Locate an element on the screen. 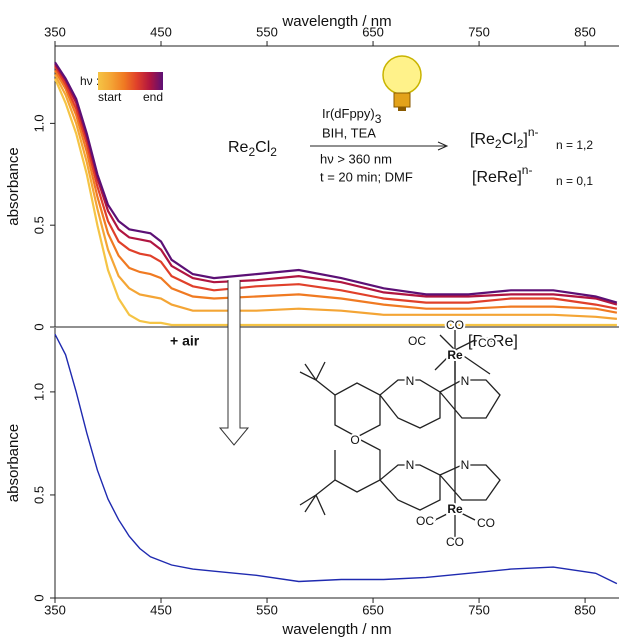 The image size is (619, 641). structure-label: [ReRe] is located at coordinates (493, 341).